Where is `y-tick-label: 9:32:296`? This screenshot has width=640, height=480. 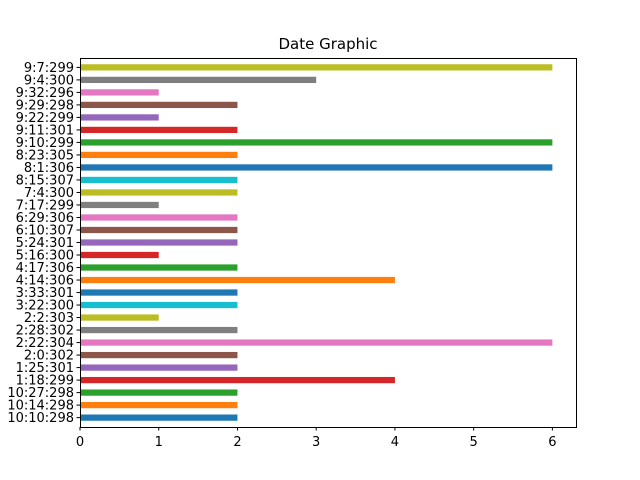 y-tick-label: 9:32:296 is located at coordinates (45, 93).